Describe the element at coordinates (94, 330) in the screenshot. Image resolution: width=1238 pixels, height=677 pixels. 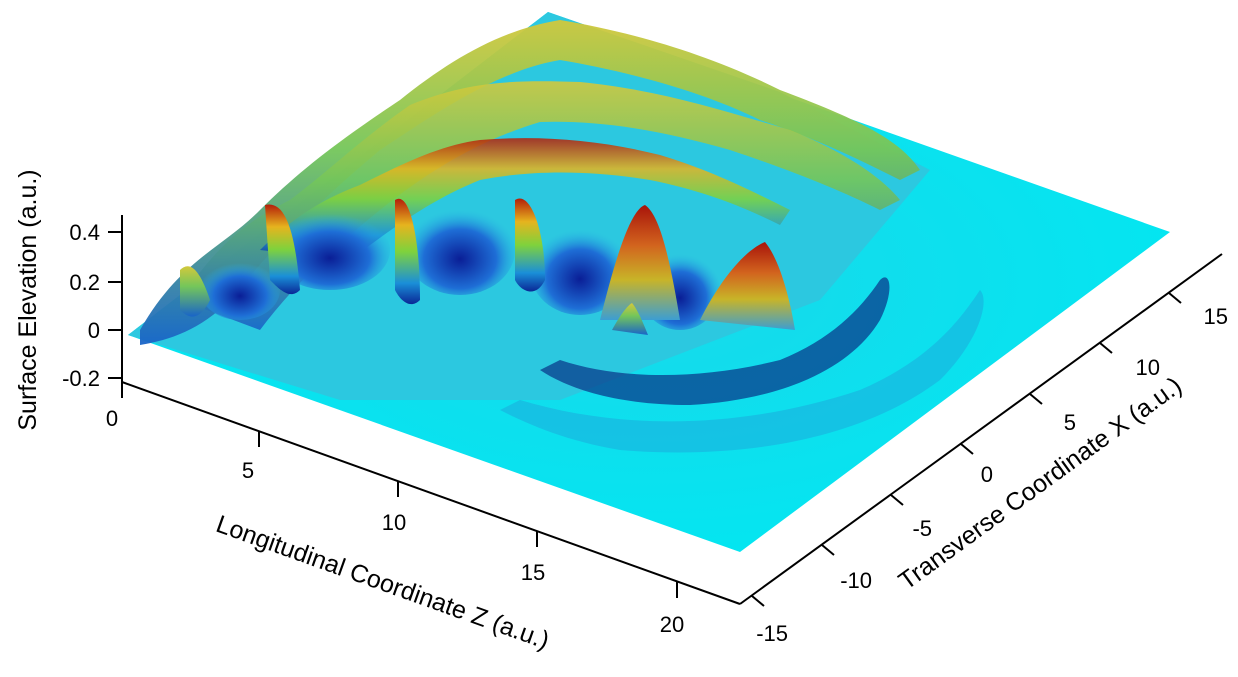
I see `z-tick-label-2: 0` at that location.